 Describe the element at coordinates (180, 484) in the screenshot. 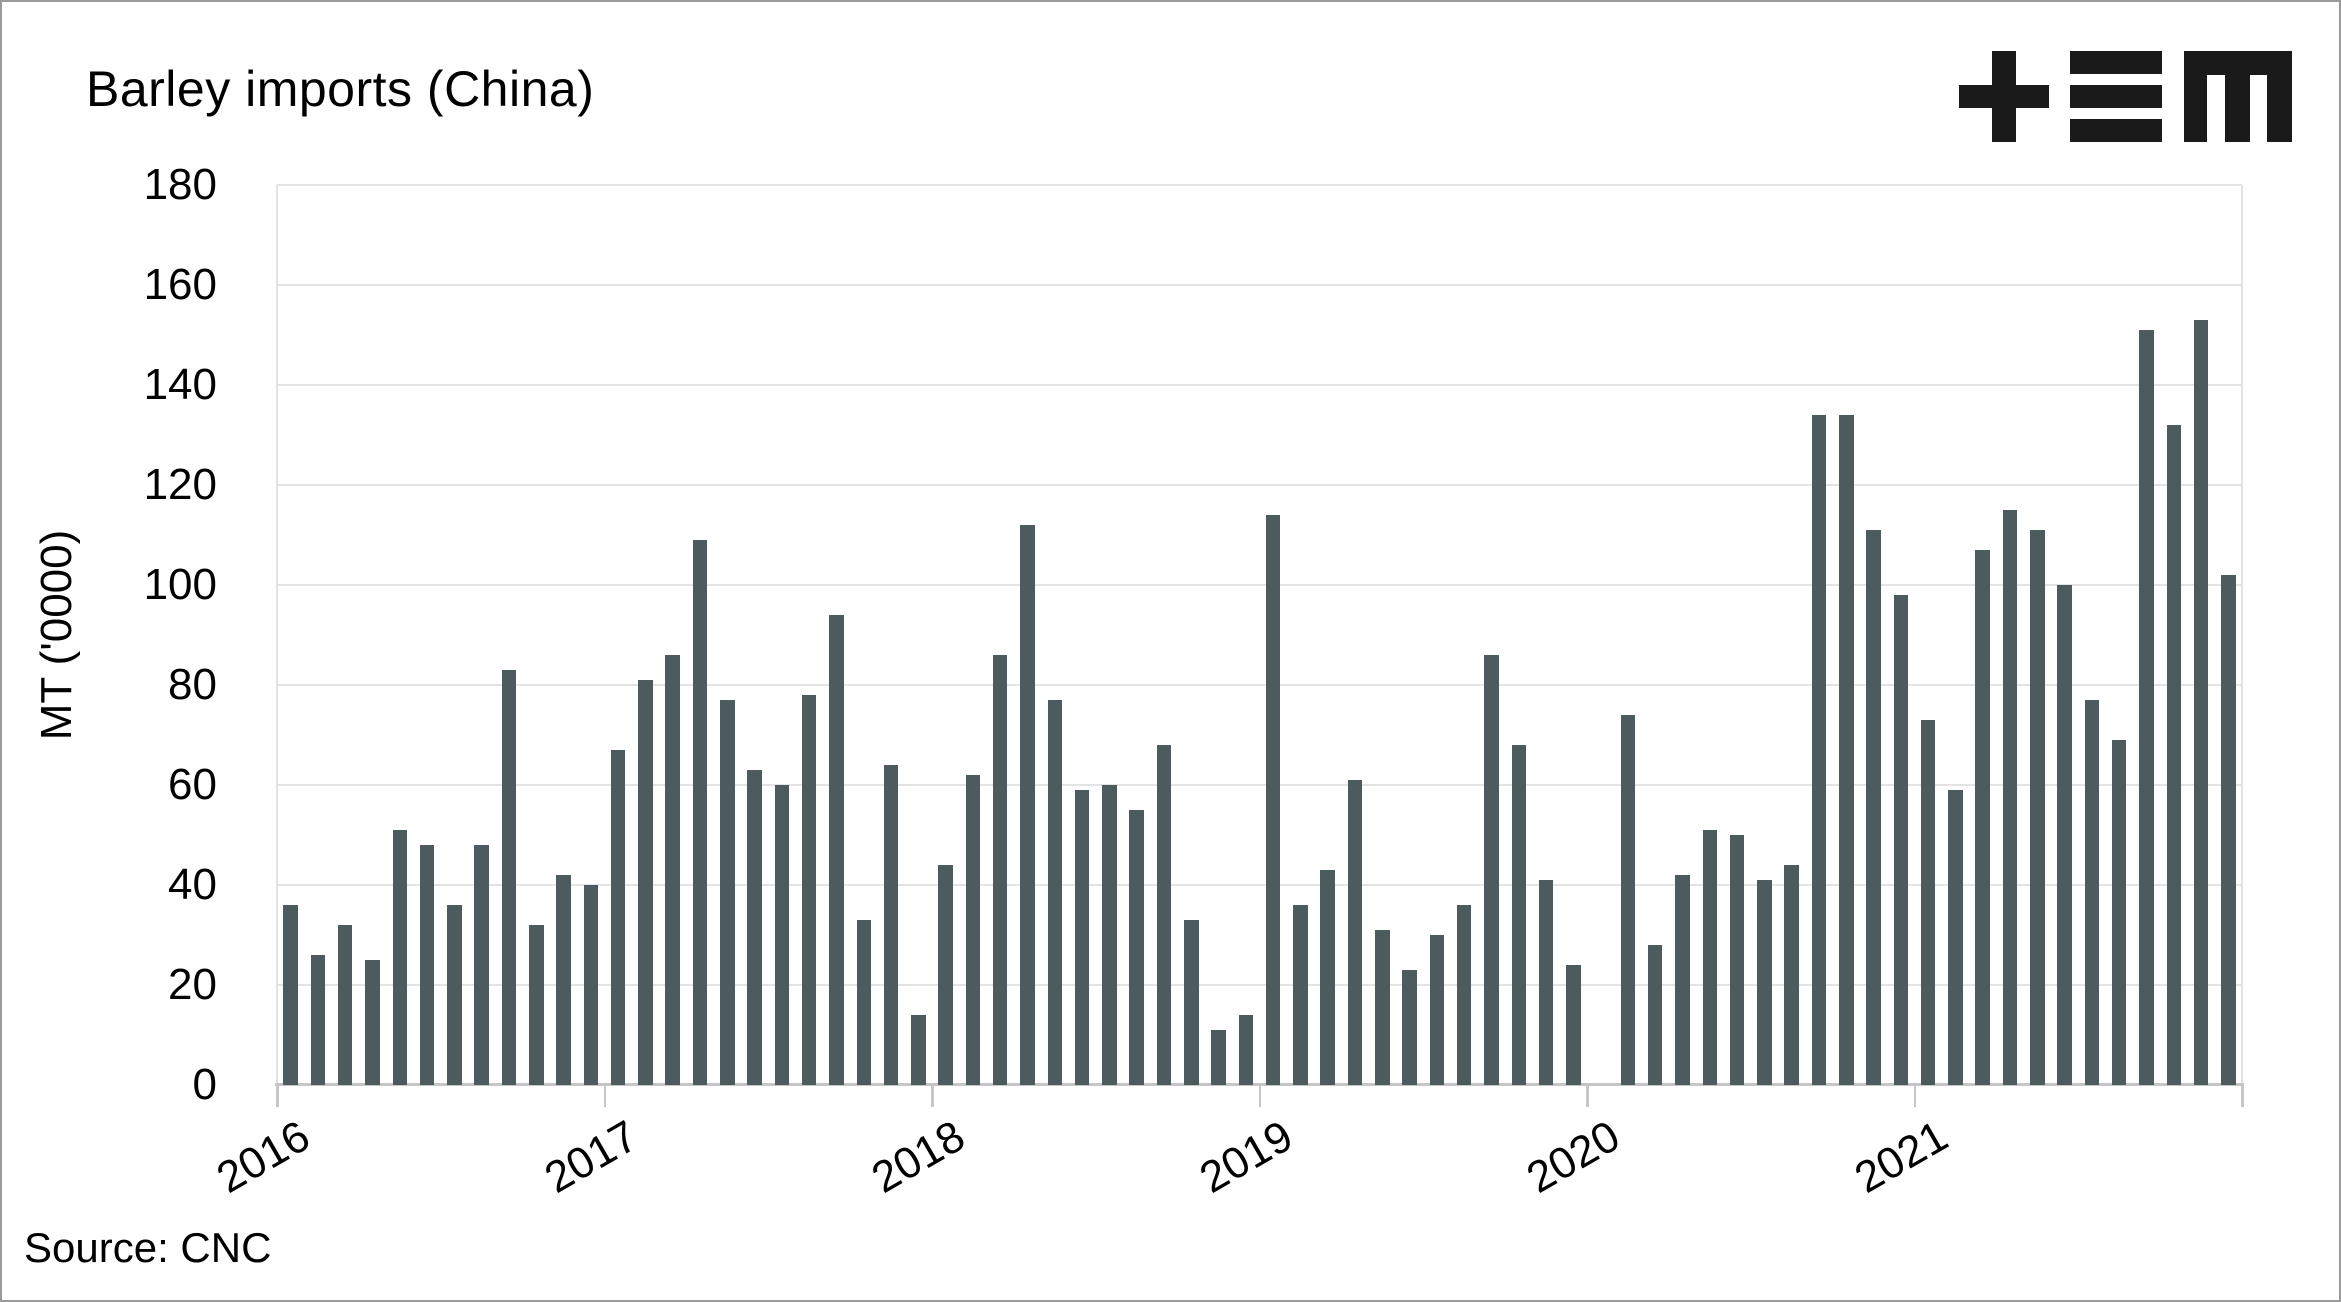

I see `y-tick-label: 120` at that location.